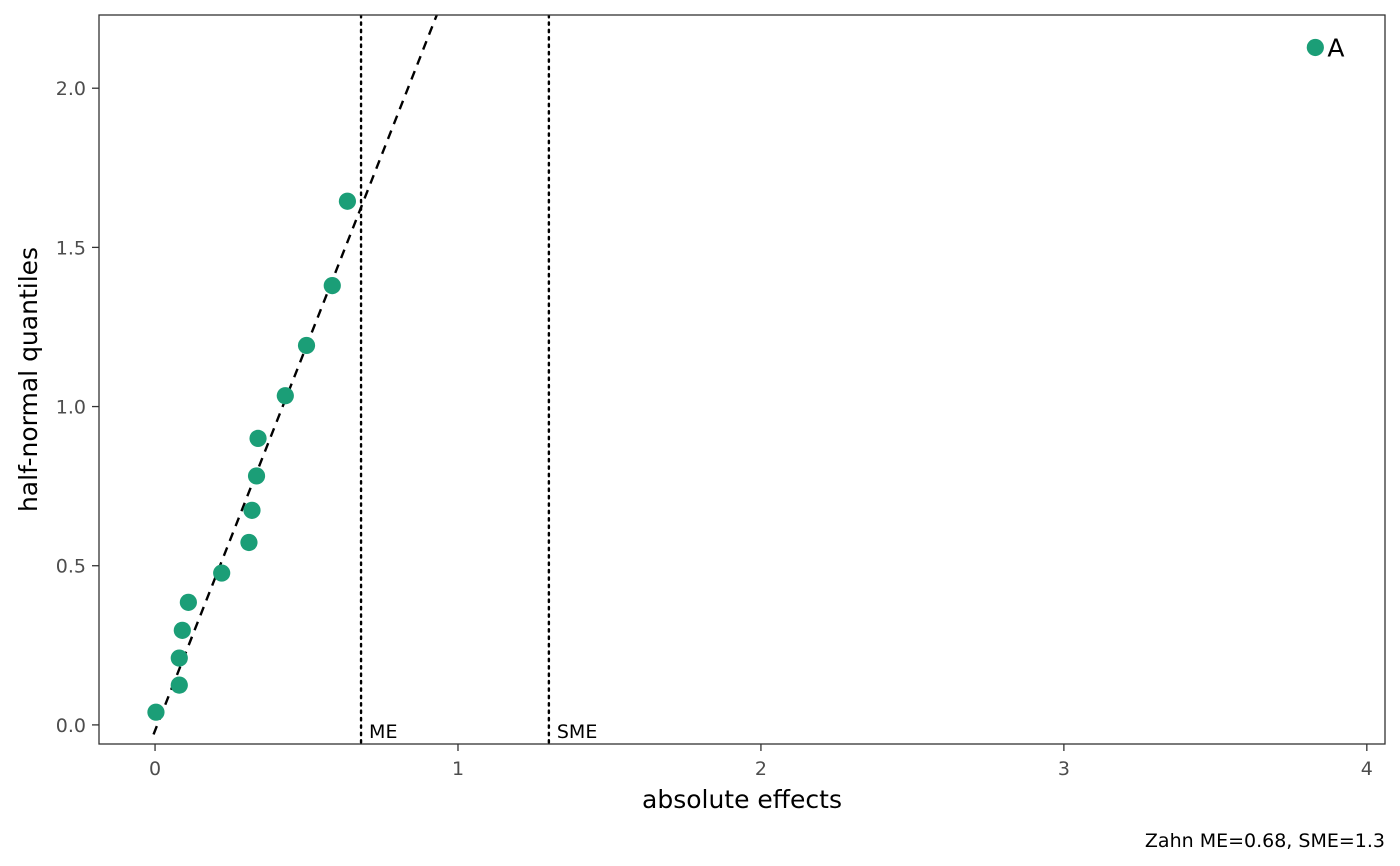  Describe the element at coordinates (71, 248) in the screenshot. I see `y-tick-label: 1.5` at that location.